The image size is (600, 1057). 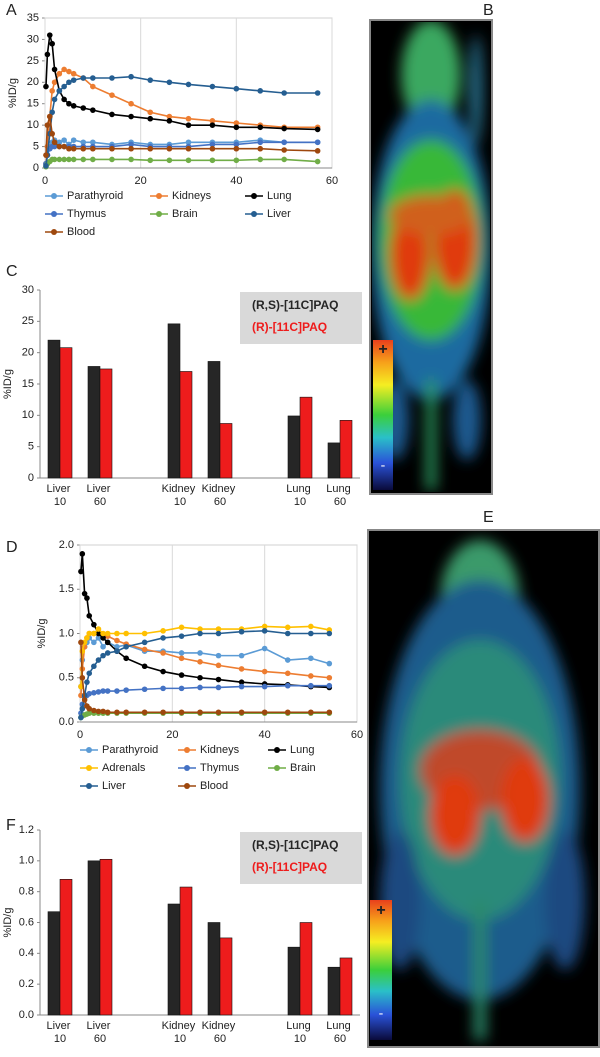 I want to click on panel-label: C, so click(x=12, y=271).